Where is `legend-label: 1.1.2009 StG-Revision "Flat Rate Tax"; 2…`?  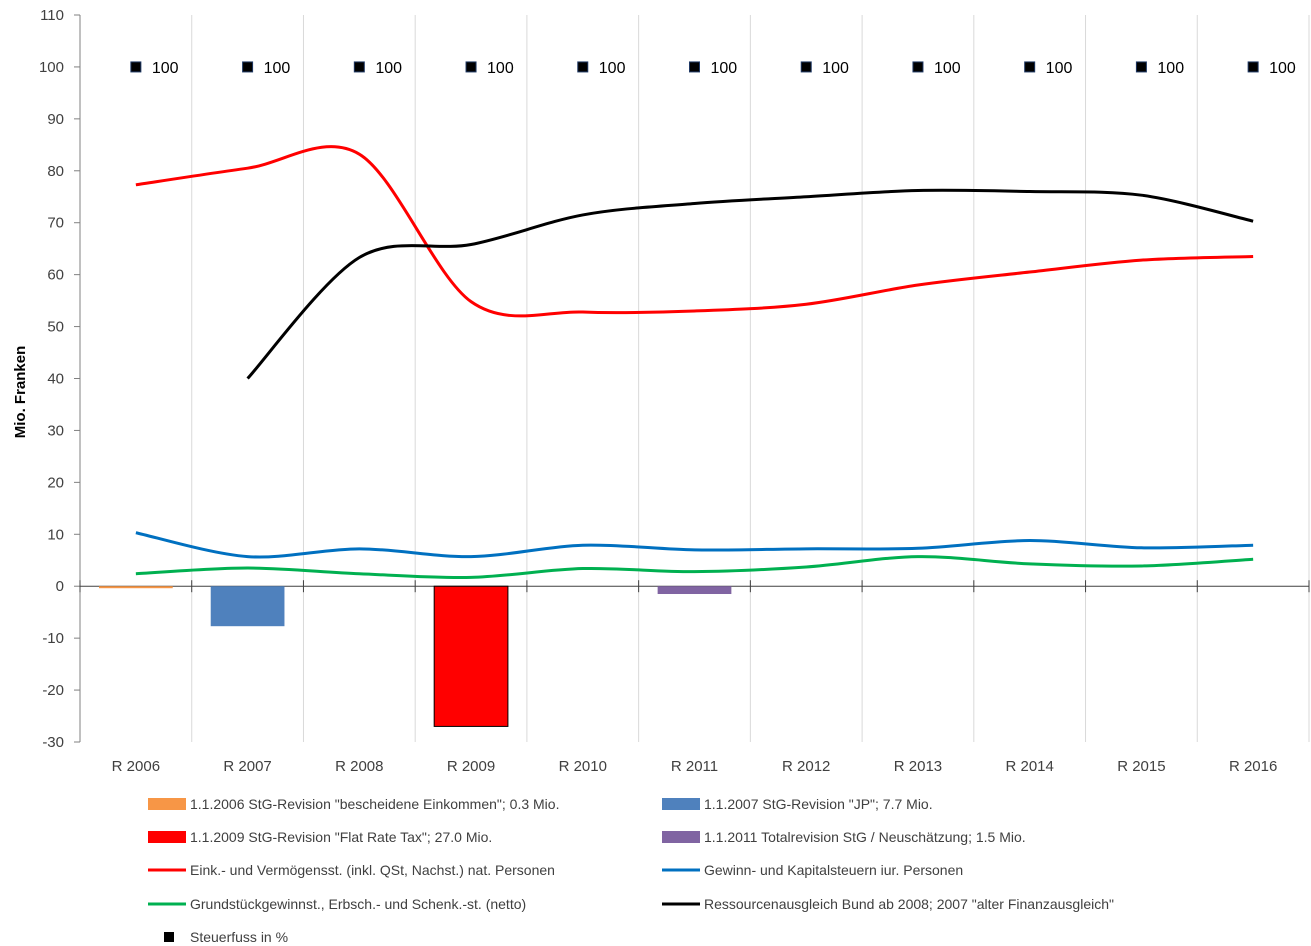
legend-label: 1.1.2009 StG-Revision "Flat Rate Tax"; 2… is located at coordinates (341, 837).